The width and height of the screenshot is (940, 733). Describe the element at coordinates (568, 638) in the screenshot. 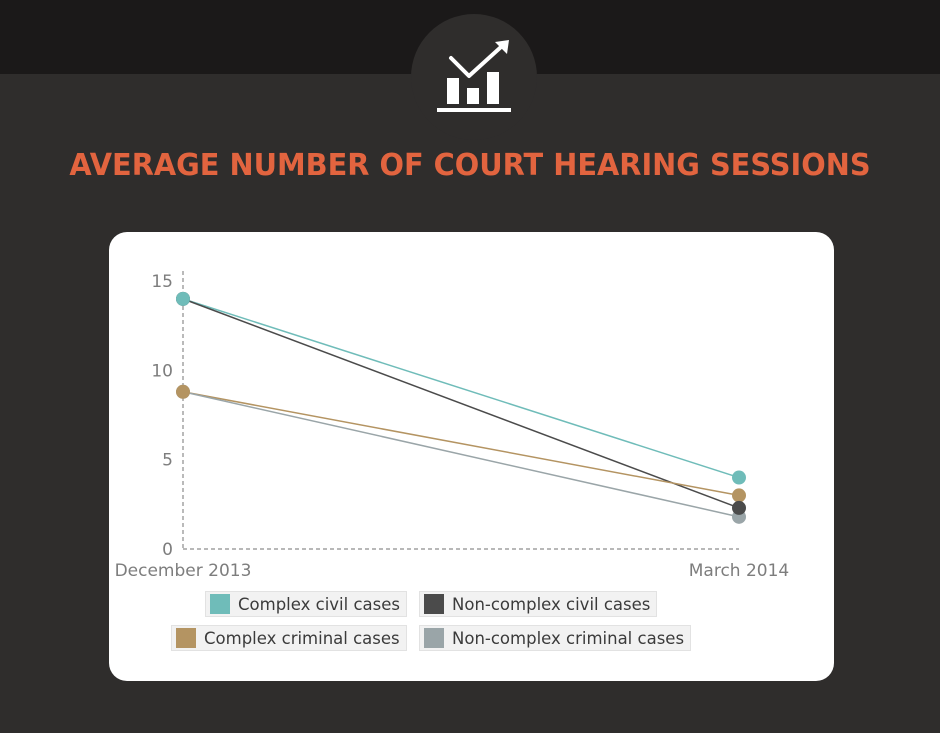

I see `legend-label: Non-complex criminal cases` at that location.